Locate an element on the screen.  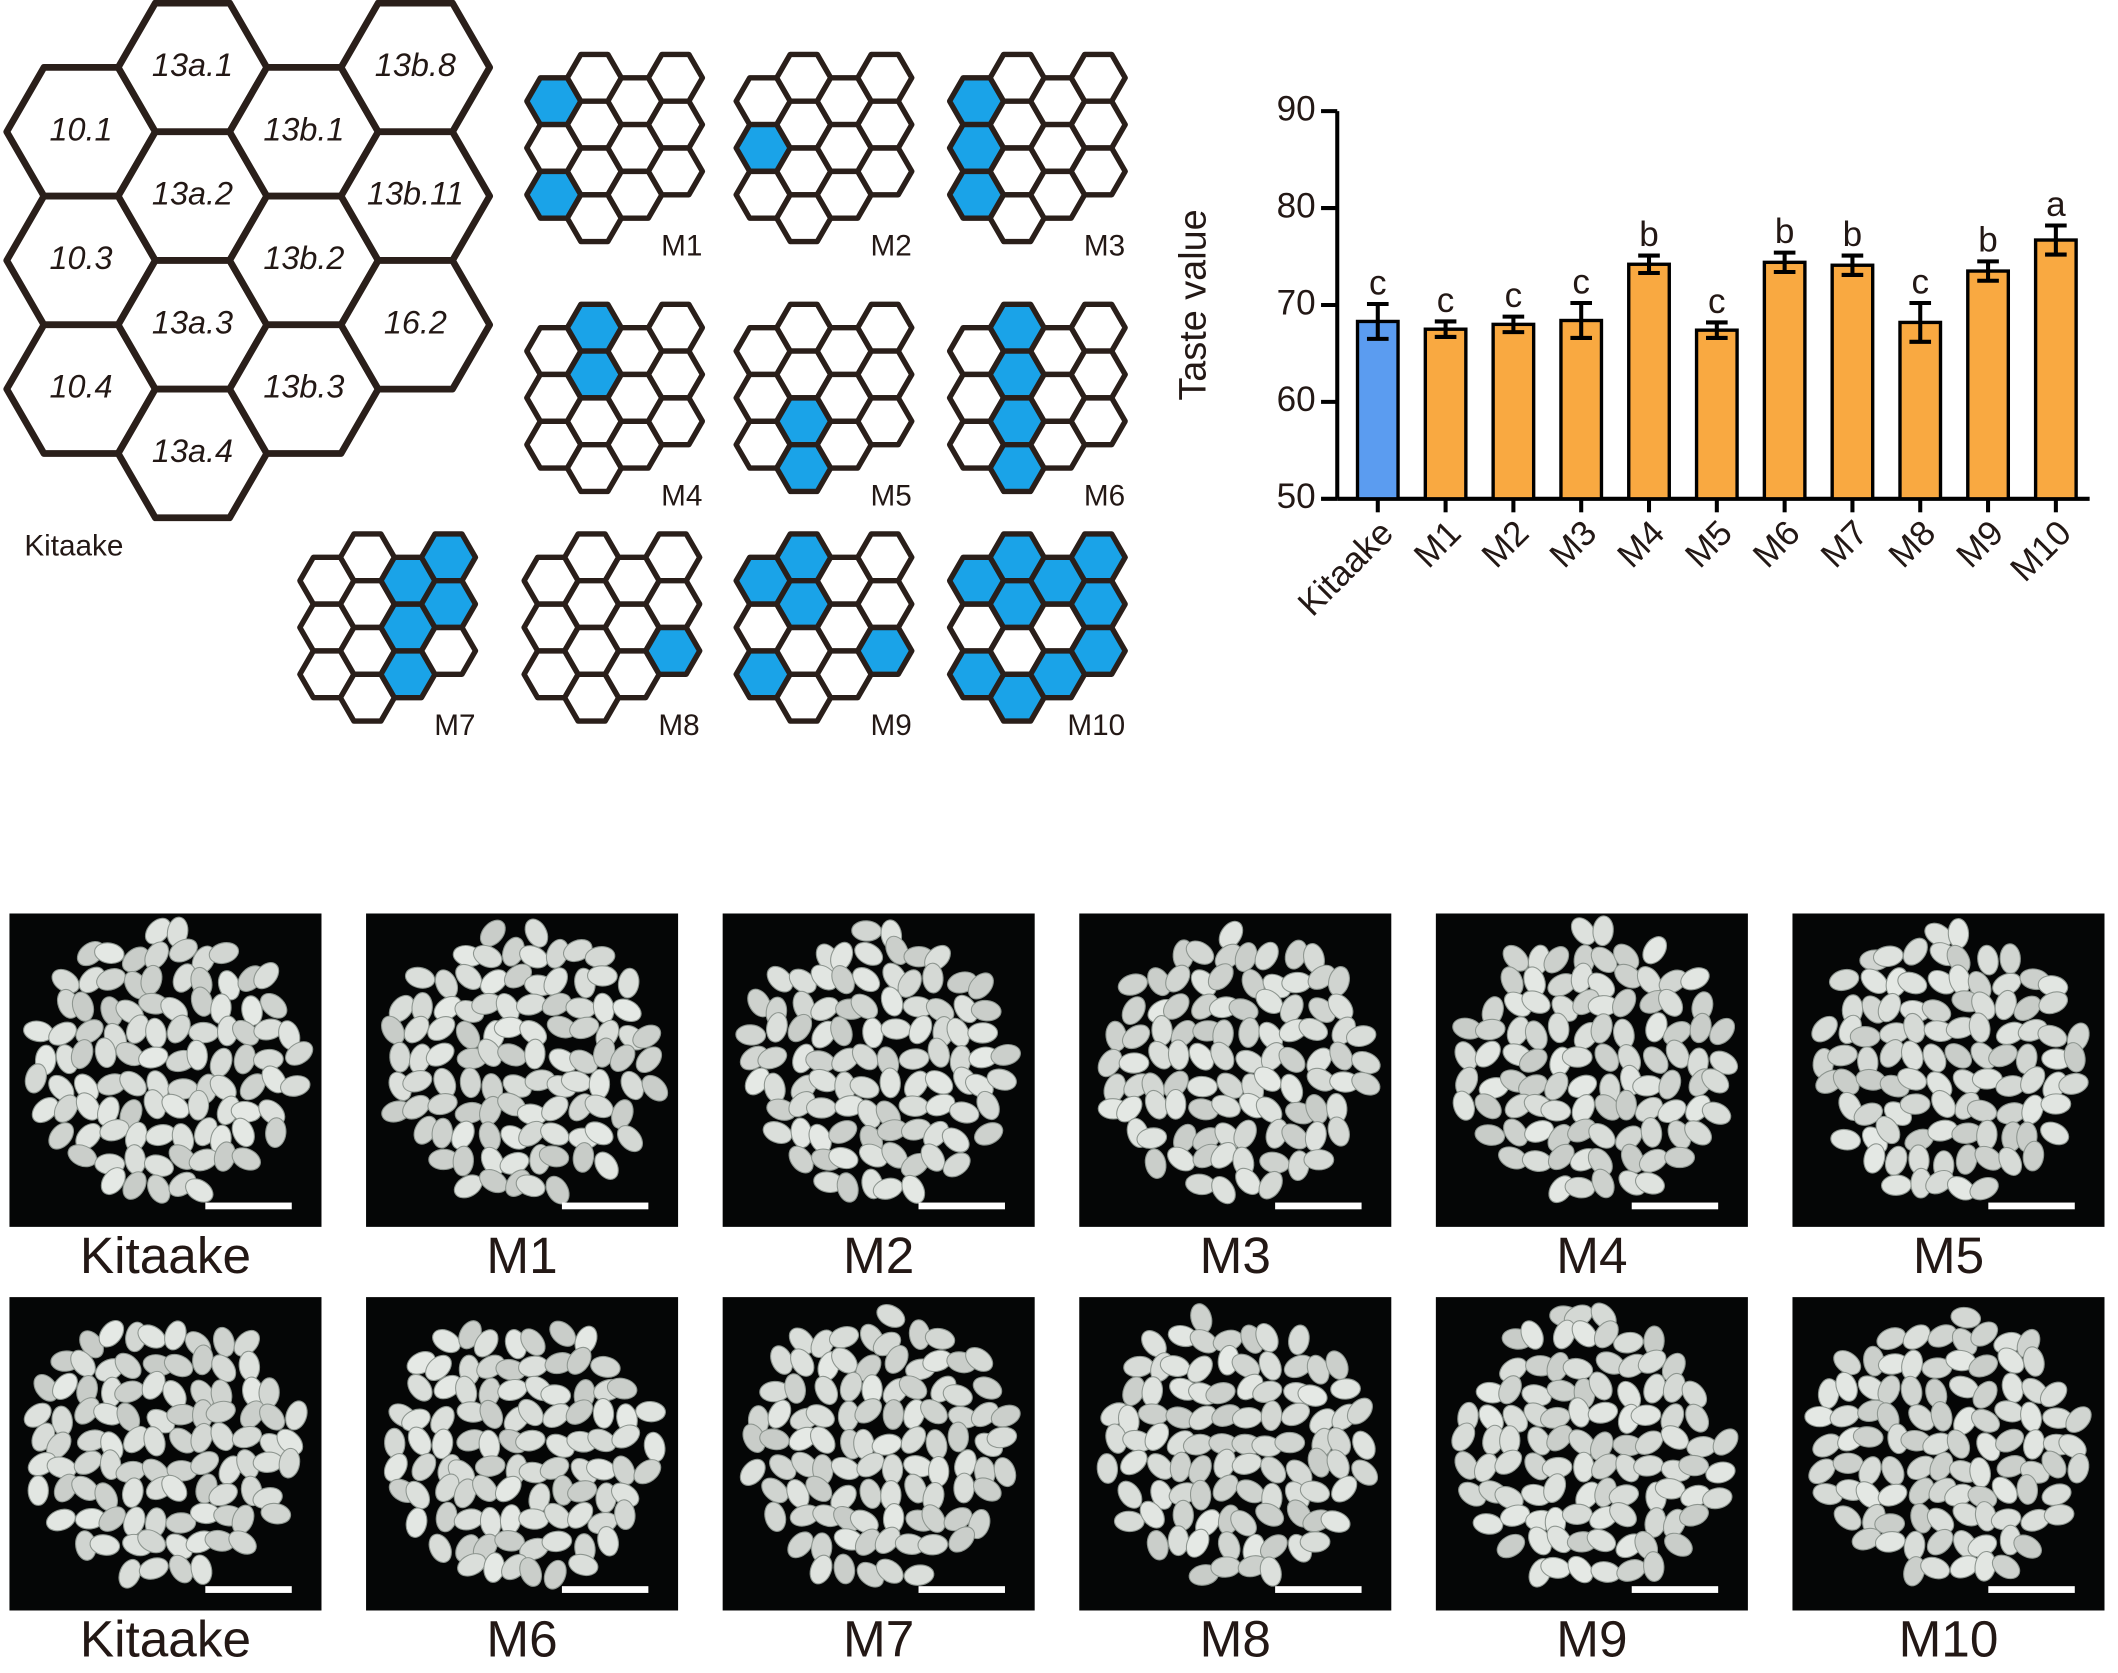
mini-grid-label: M9 is located at coordinates (891, 725).